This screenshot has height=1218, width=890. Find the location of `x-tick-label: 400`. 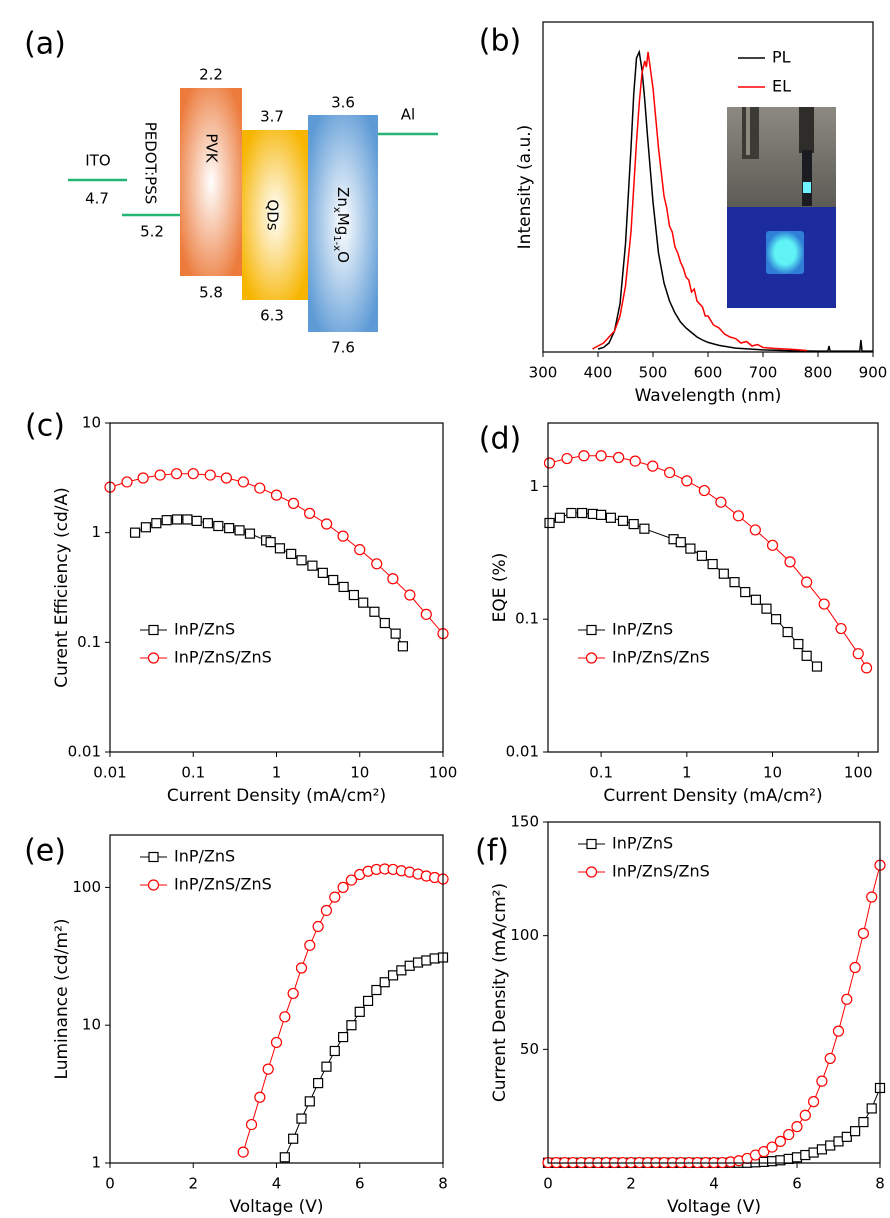

x-tick-label: 400 is located at coordinates (598, 373).